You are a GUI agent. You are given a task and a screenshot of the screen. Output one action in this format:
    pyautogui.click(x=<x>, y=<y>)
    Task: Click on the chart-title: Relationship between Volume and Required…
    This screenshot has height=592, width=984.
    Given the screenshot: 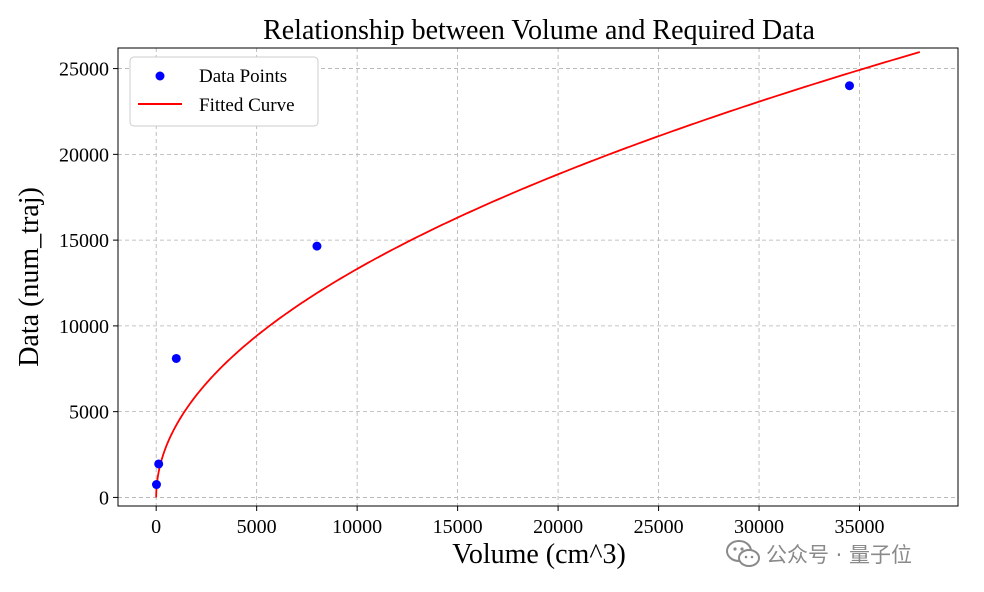 What is the action you would take?
    pyautogui.click(x=539, y=30)
    